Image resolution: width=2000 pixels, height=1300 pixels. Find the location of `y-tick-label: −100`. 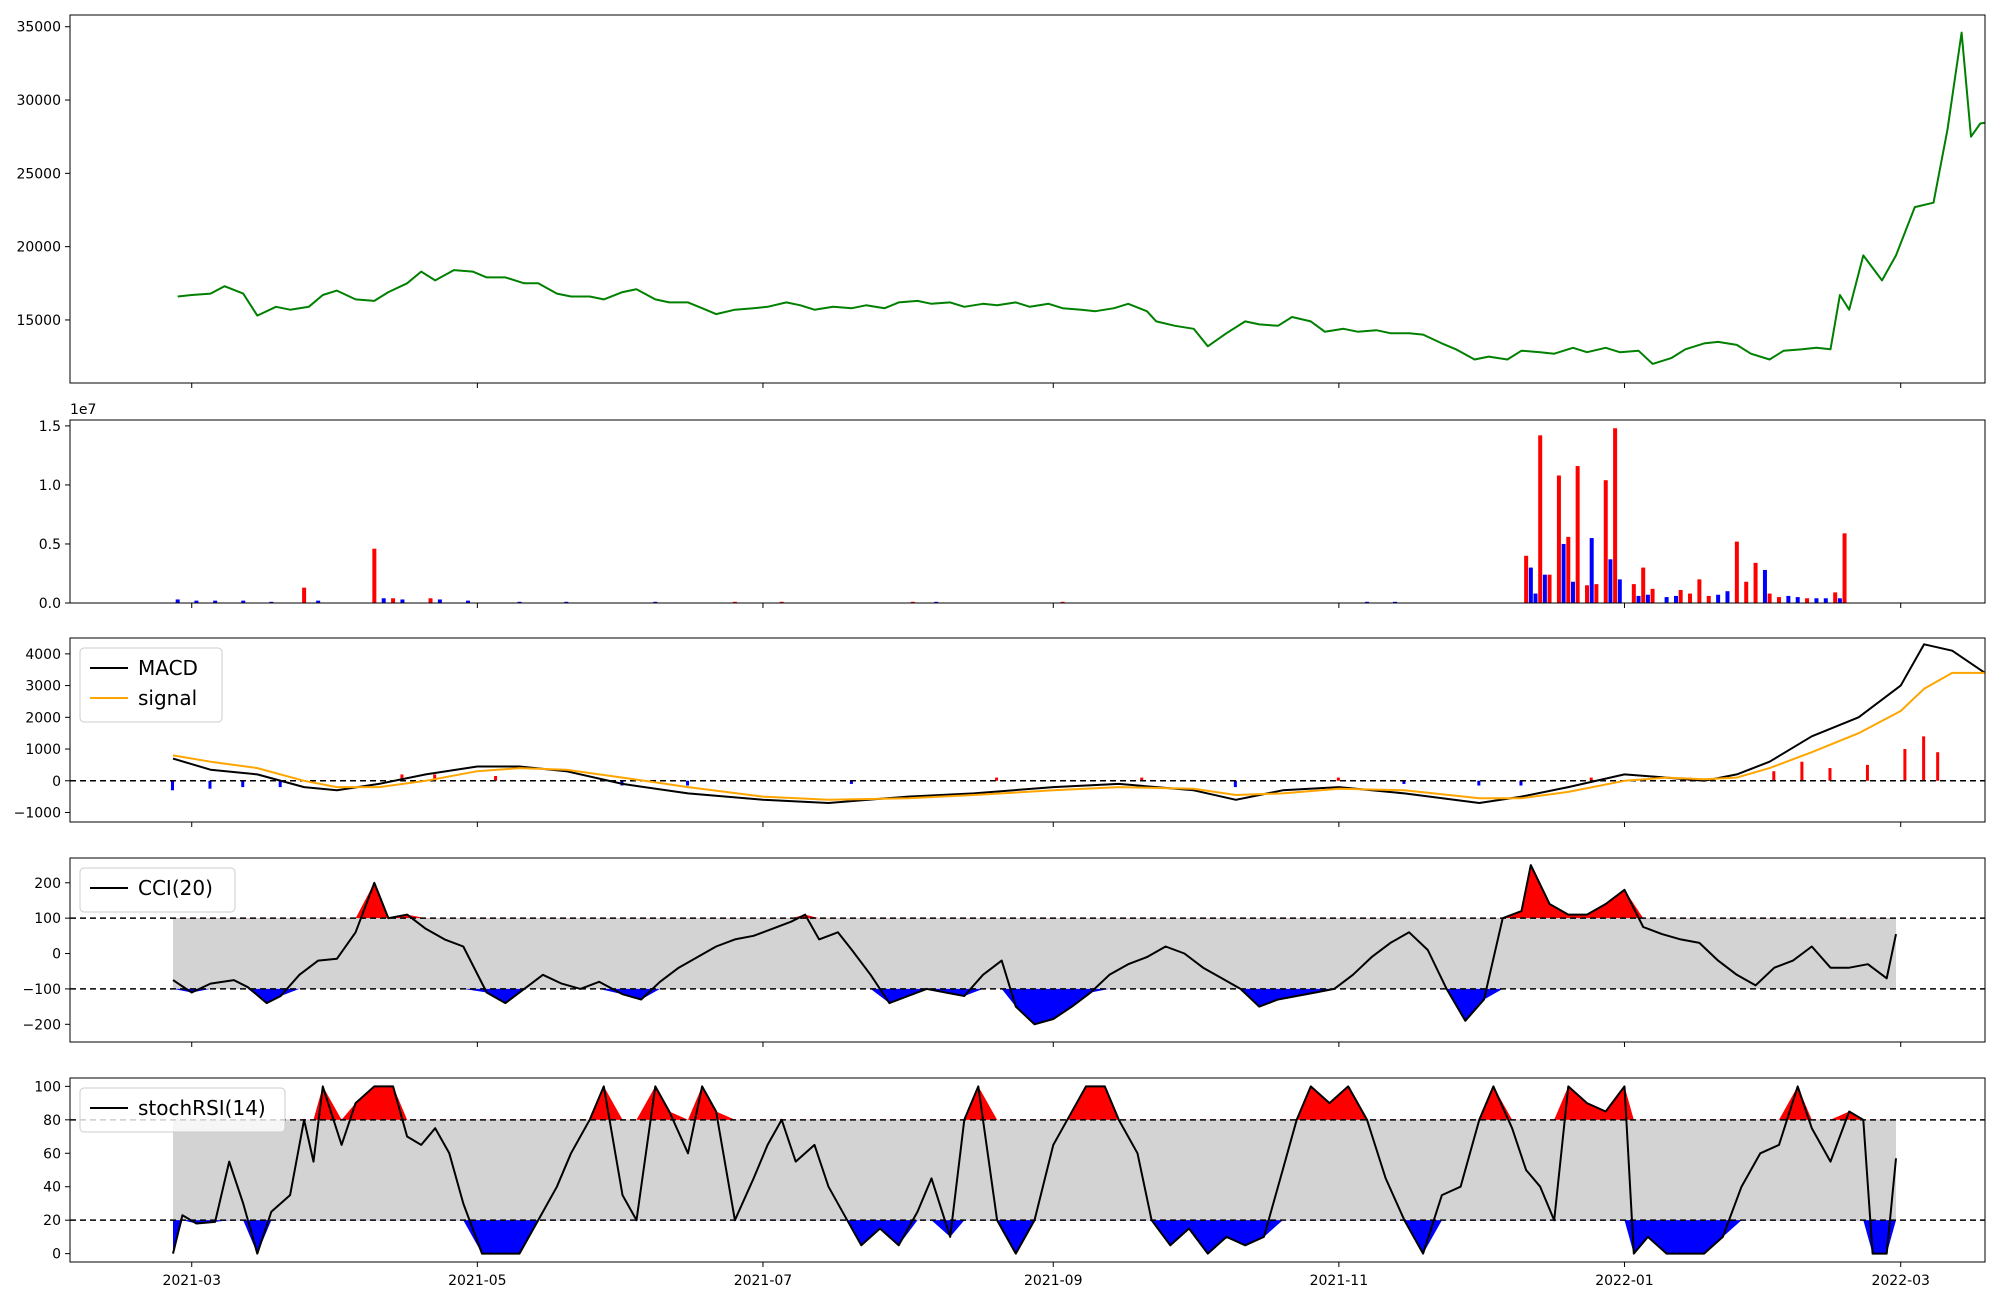

y-tick-label: −100 is located at coordinates (42, 990).